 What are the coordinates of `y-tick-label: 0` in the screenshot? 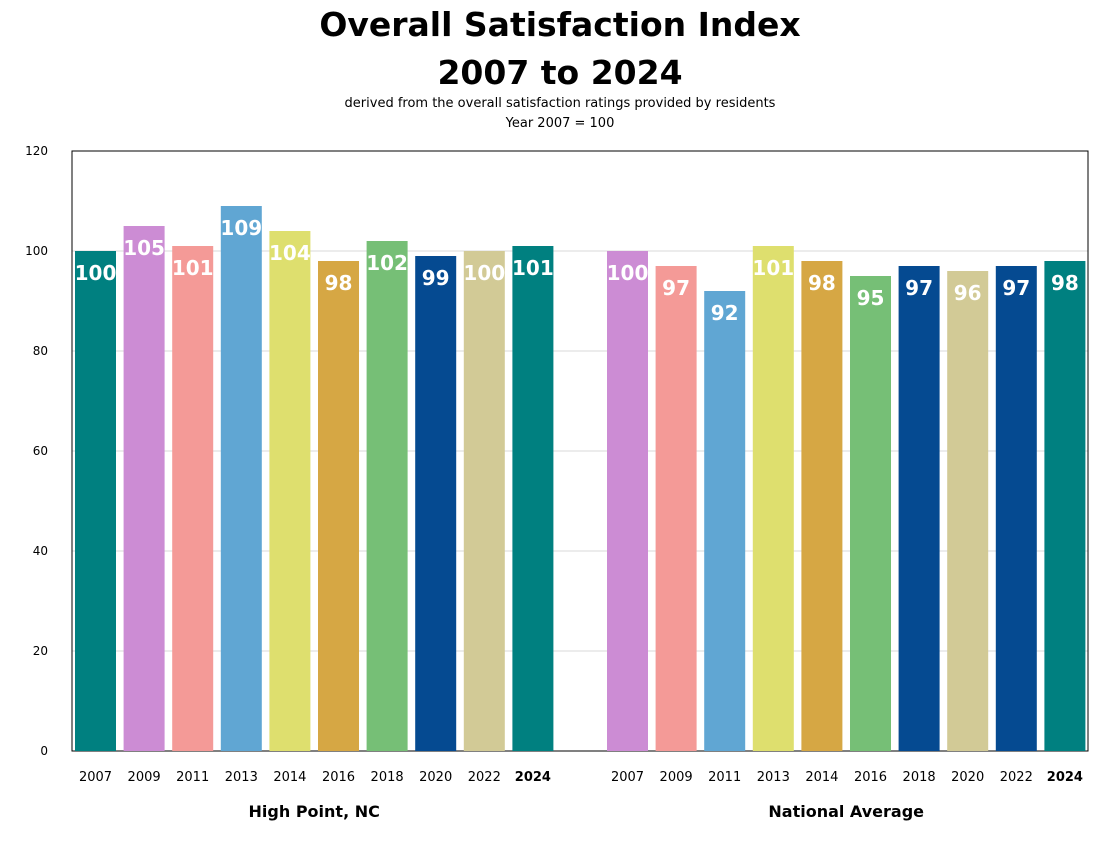 It's located at (44, 751).